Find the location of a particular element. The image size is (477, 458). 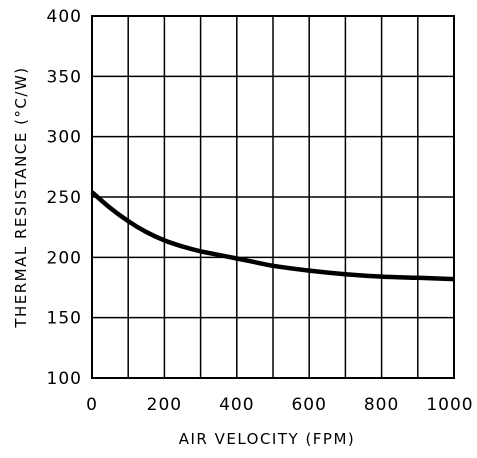

y-tick-label: 150 is located at coordinates (64, 319).